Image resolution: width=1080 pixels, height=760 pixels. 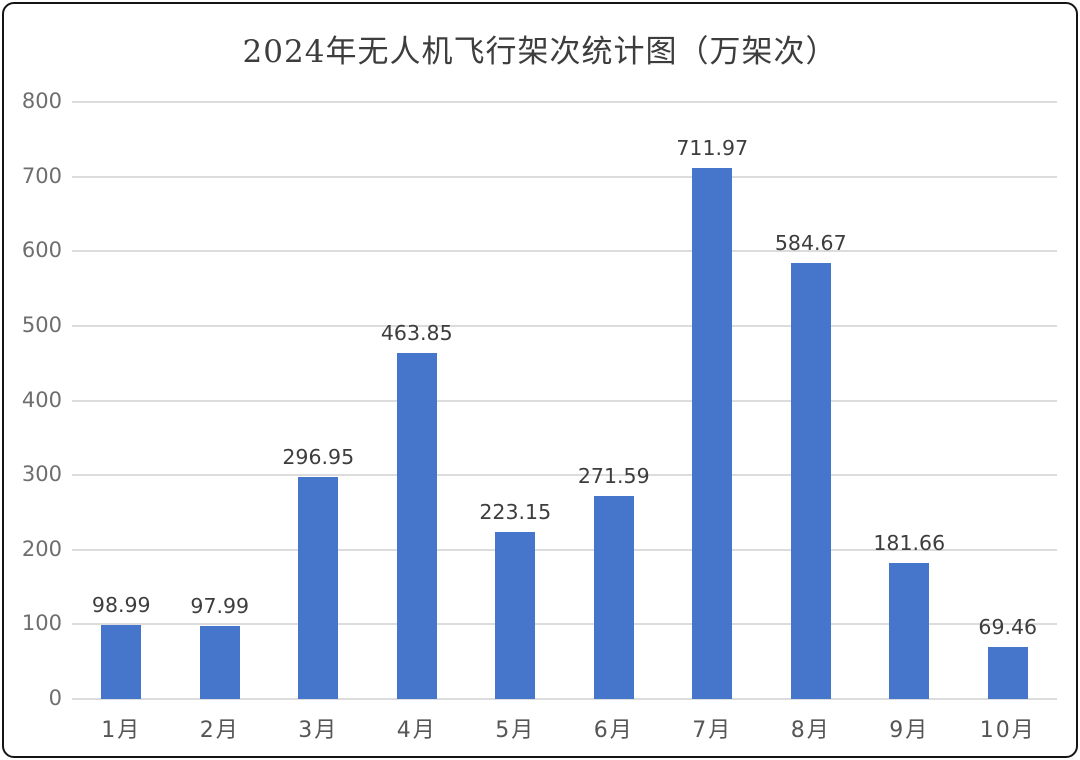 I want to click on bar-value-label: 463.85, so click(x=416, y=332).